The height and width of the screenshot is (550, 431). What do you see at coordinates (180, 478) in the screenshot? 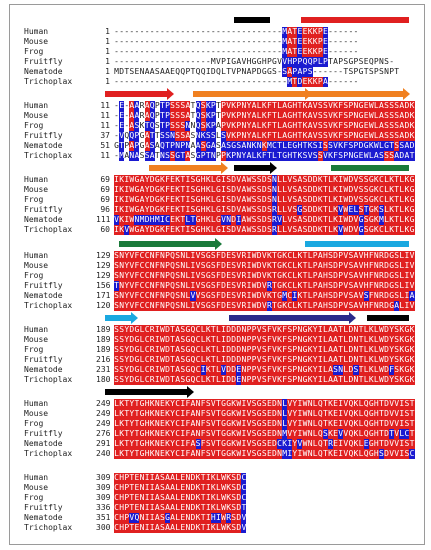
I see `sequence: CHPTENIIASAALENDKTIKLWKSDC` at bounding box center [180, 478].